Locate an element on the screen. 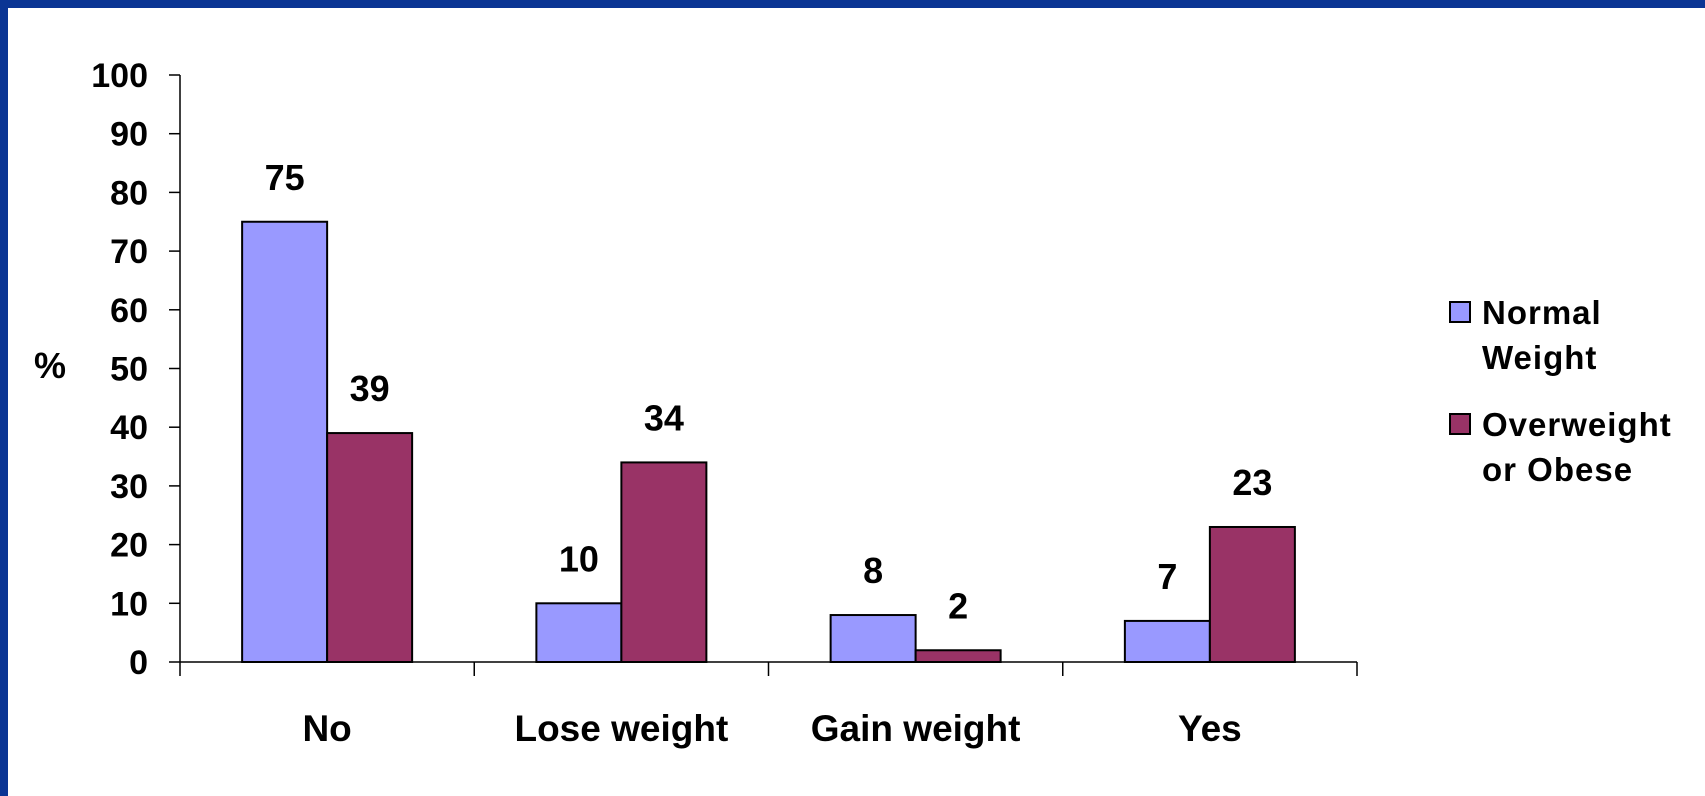  bar-value-label: 34 is located at coordinates (664, 417).